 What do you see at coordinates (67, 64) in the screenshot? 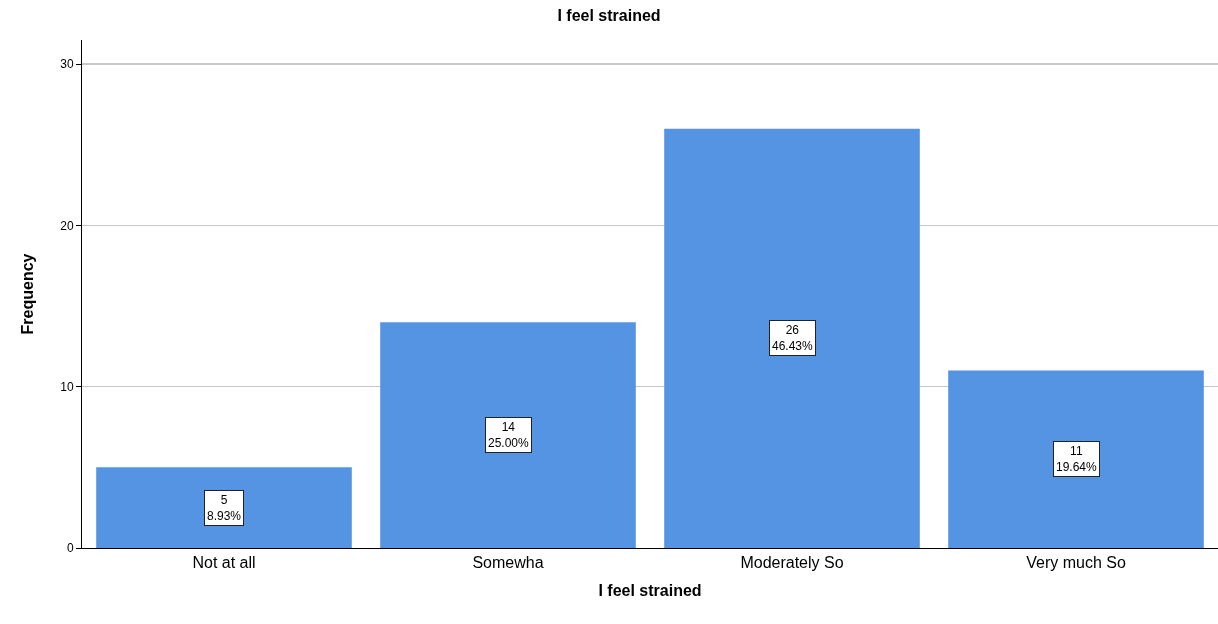
I see `y-tick-label: 30` at bounding box center [67, 64].